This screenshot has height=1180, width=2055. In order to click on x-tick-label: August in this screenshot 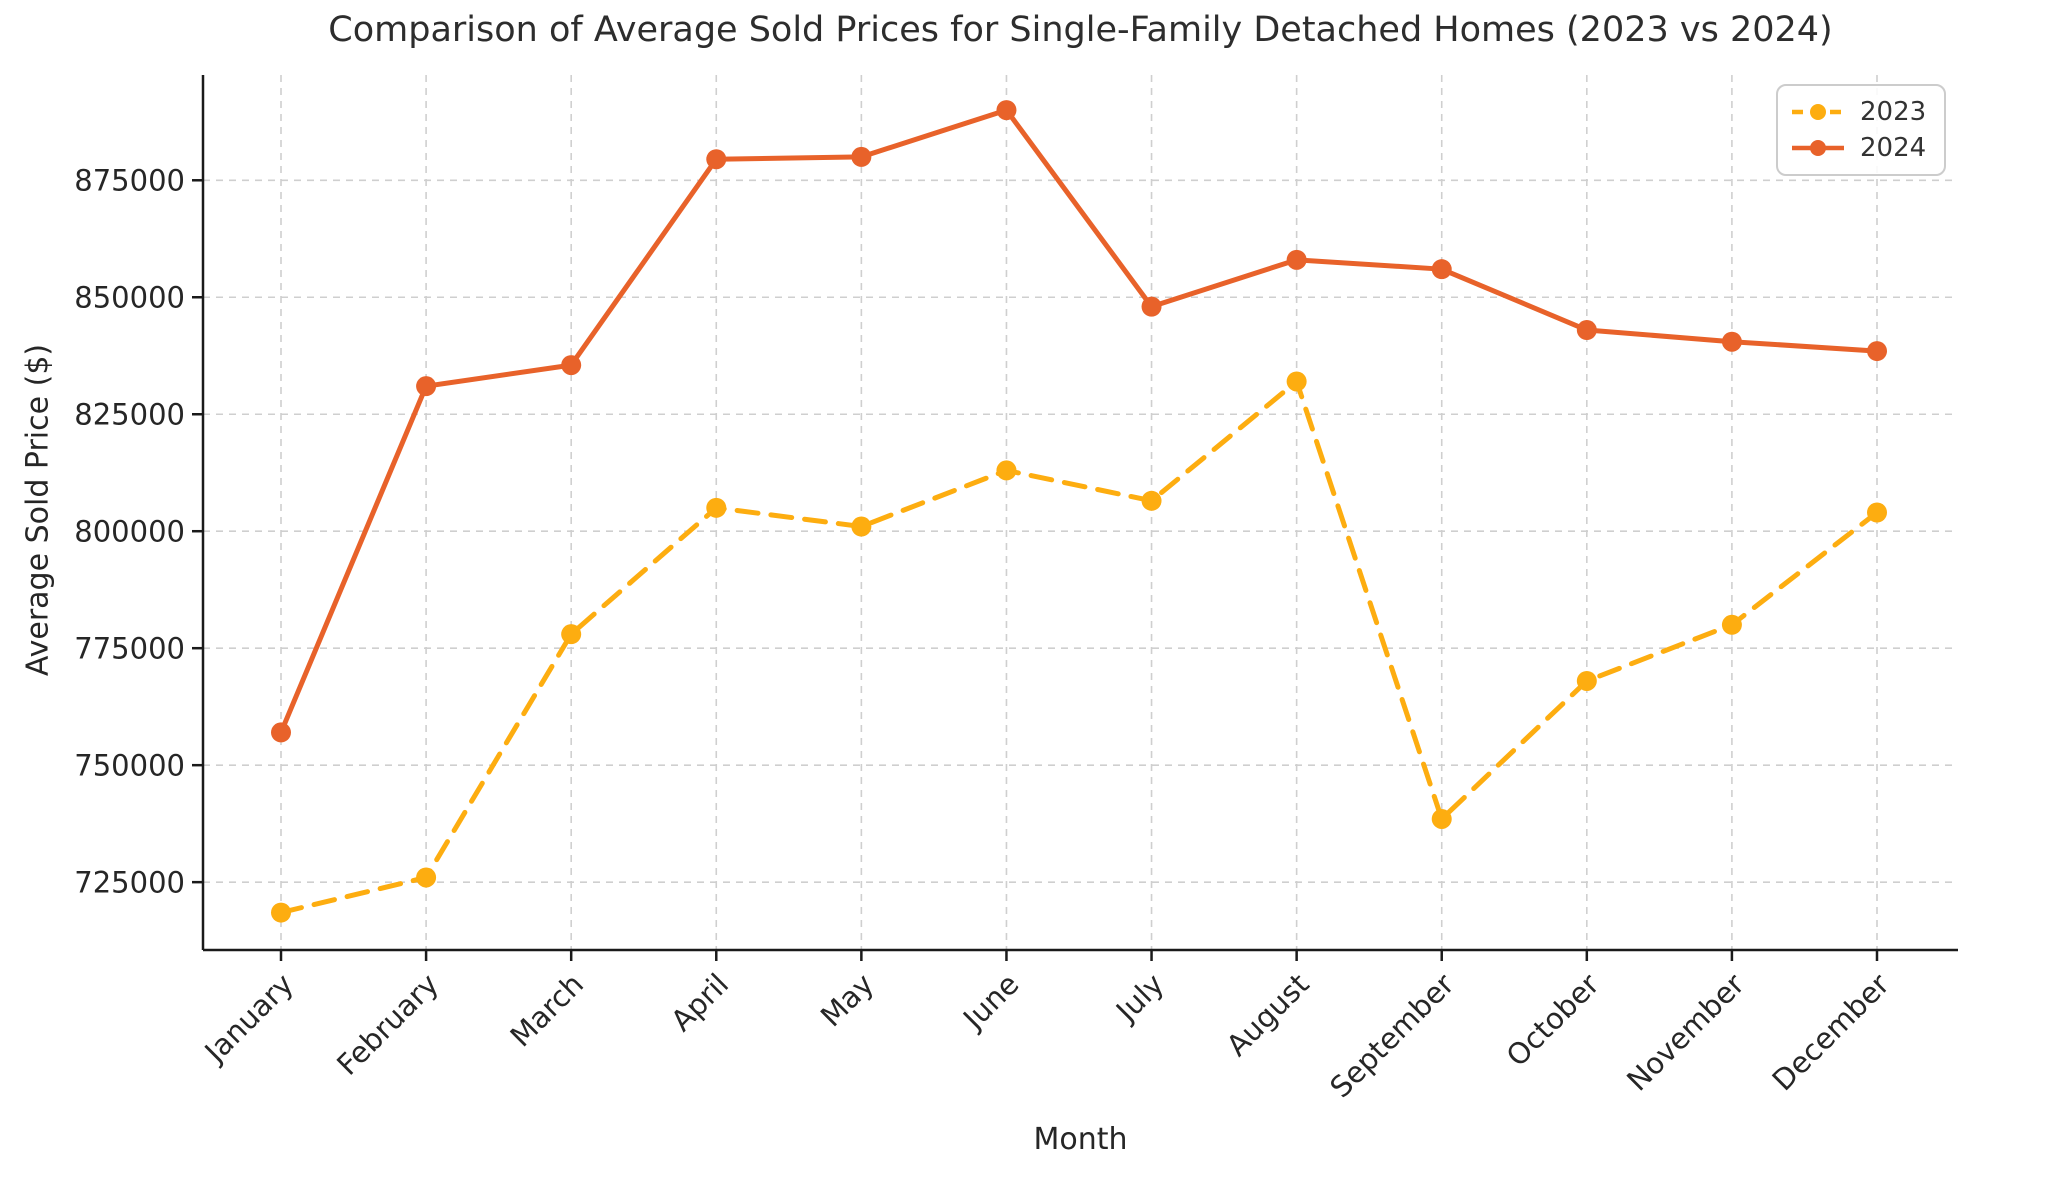, I will do `click(1268, 1015)`.